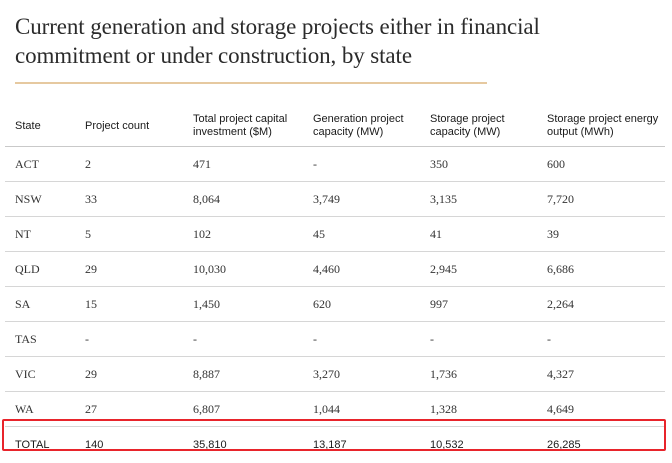  I want to click on cell-project-count: 15, so click(129, 304).